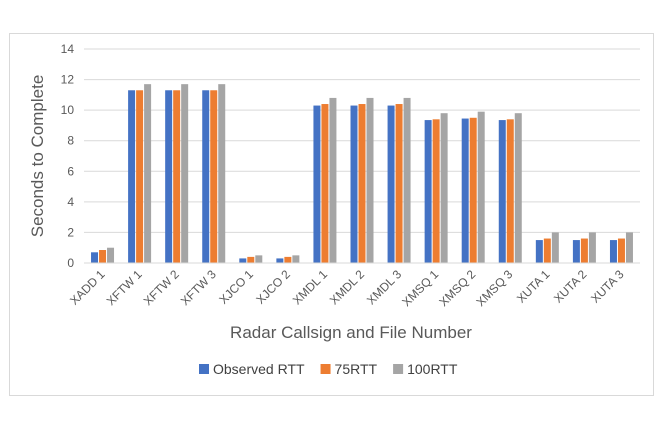  Describe the element at coordinates (356, 369) in the screenshot. I see `legend-label: 75RTT` at that location.